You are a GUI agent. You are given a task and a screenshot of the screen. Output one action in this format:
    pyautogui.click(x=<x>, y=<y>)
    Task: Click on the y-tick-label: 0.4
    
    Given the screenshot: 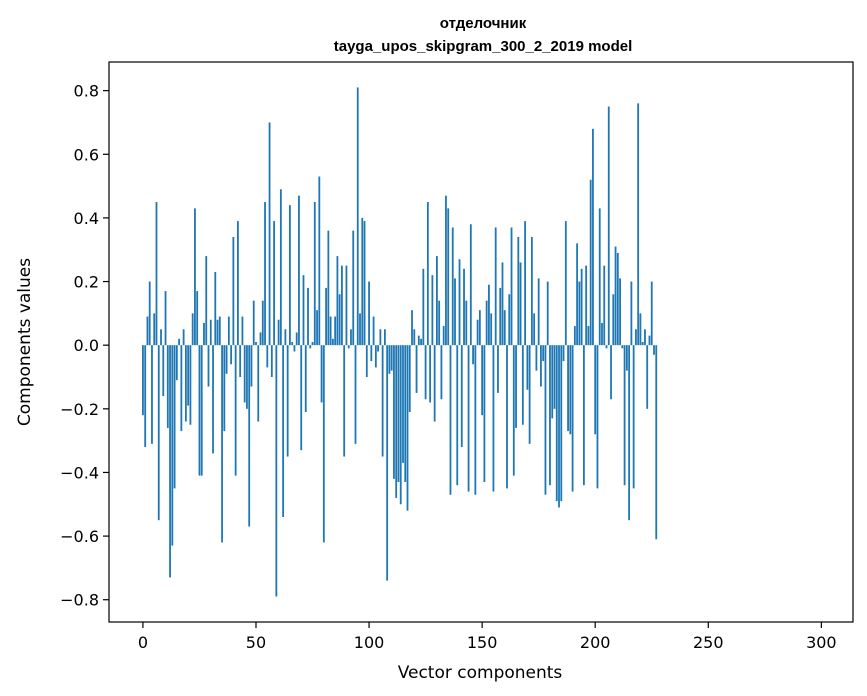 What is the action you would take?
    pyautogui.click(x=86, y=218)
    